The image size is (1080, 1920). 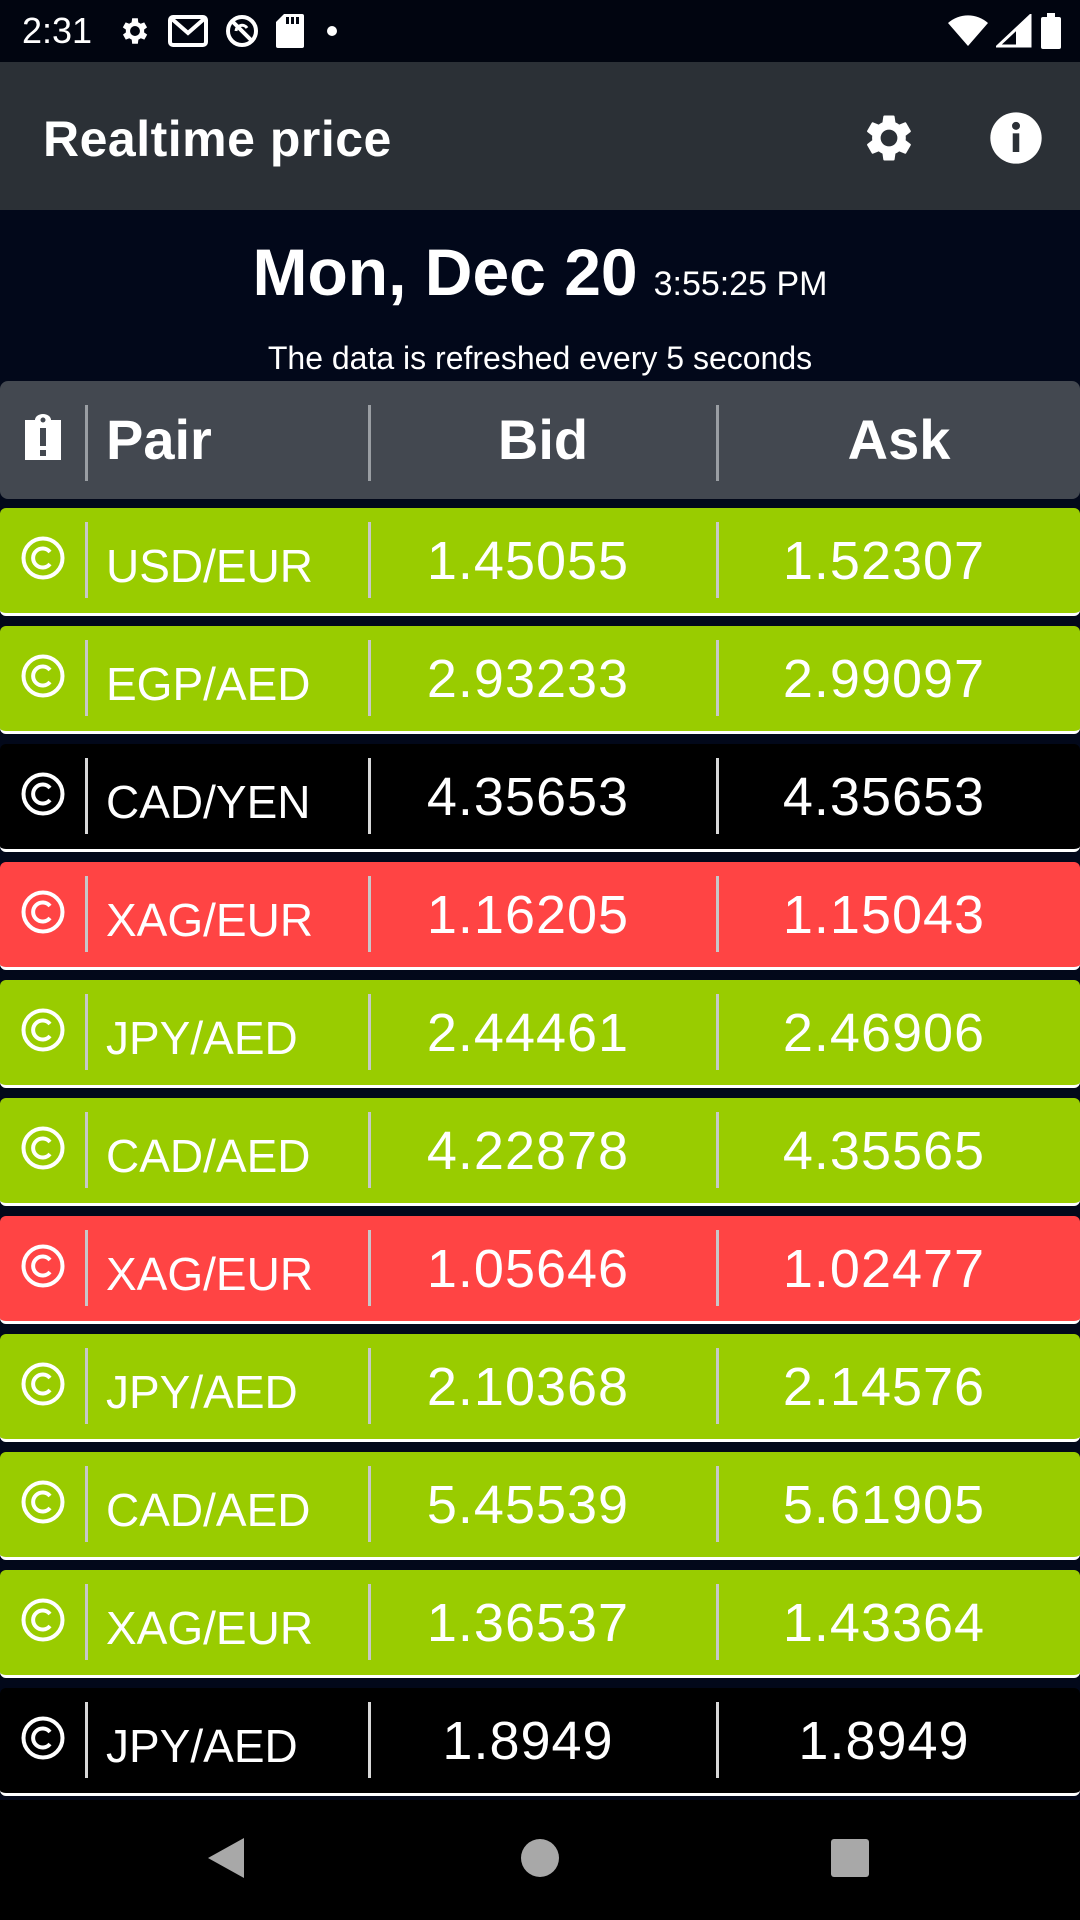 I want to click on row-bid-cell: 2.93233, so click(x=543, y=678).